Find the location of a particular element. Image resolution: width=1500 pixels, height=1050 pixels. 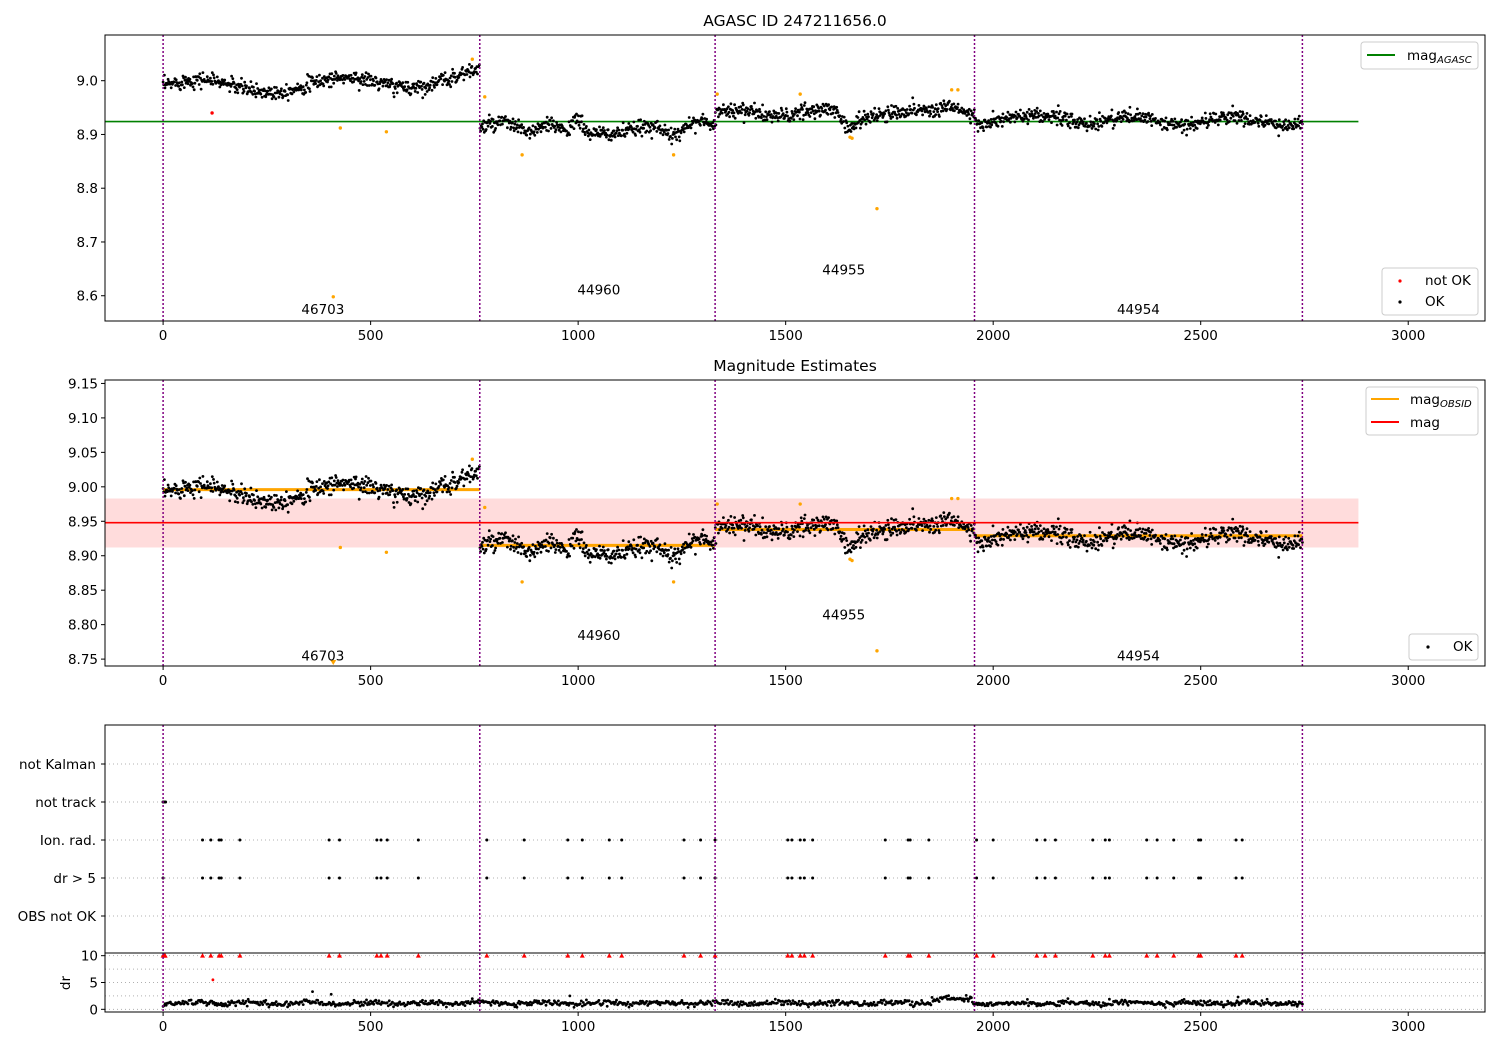

x-tick-label: 2500 is located at coordinates (1201, 336).